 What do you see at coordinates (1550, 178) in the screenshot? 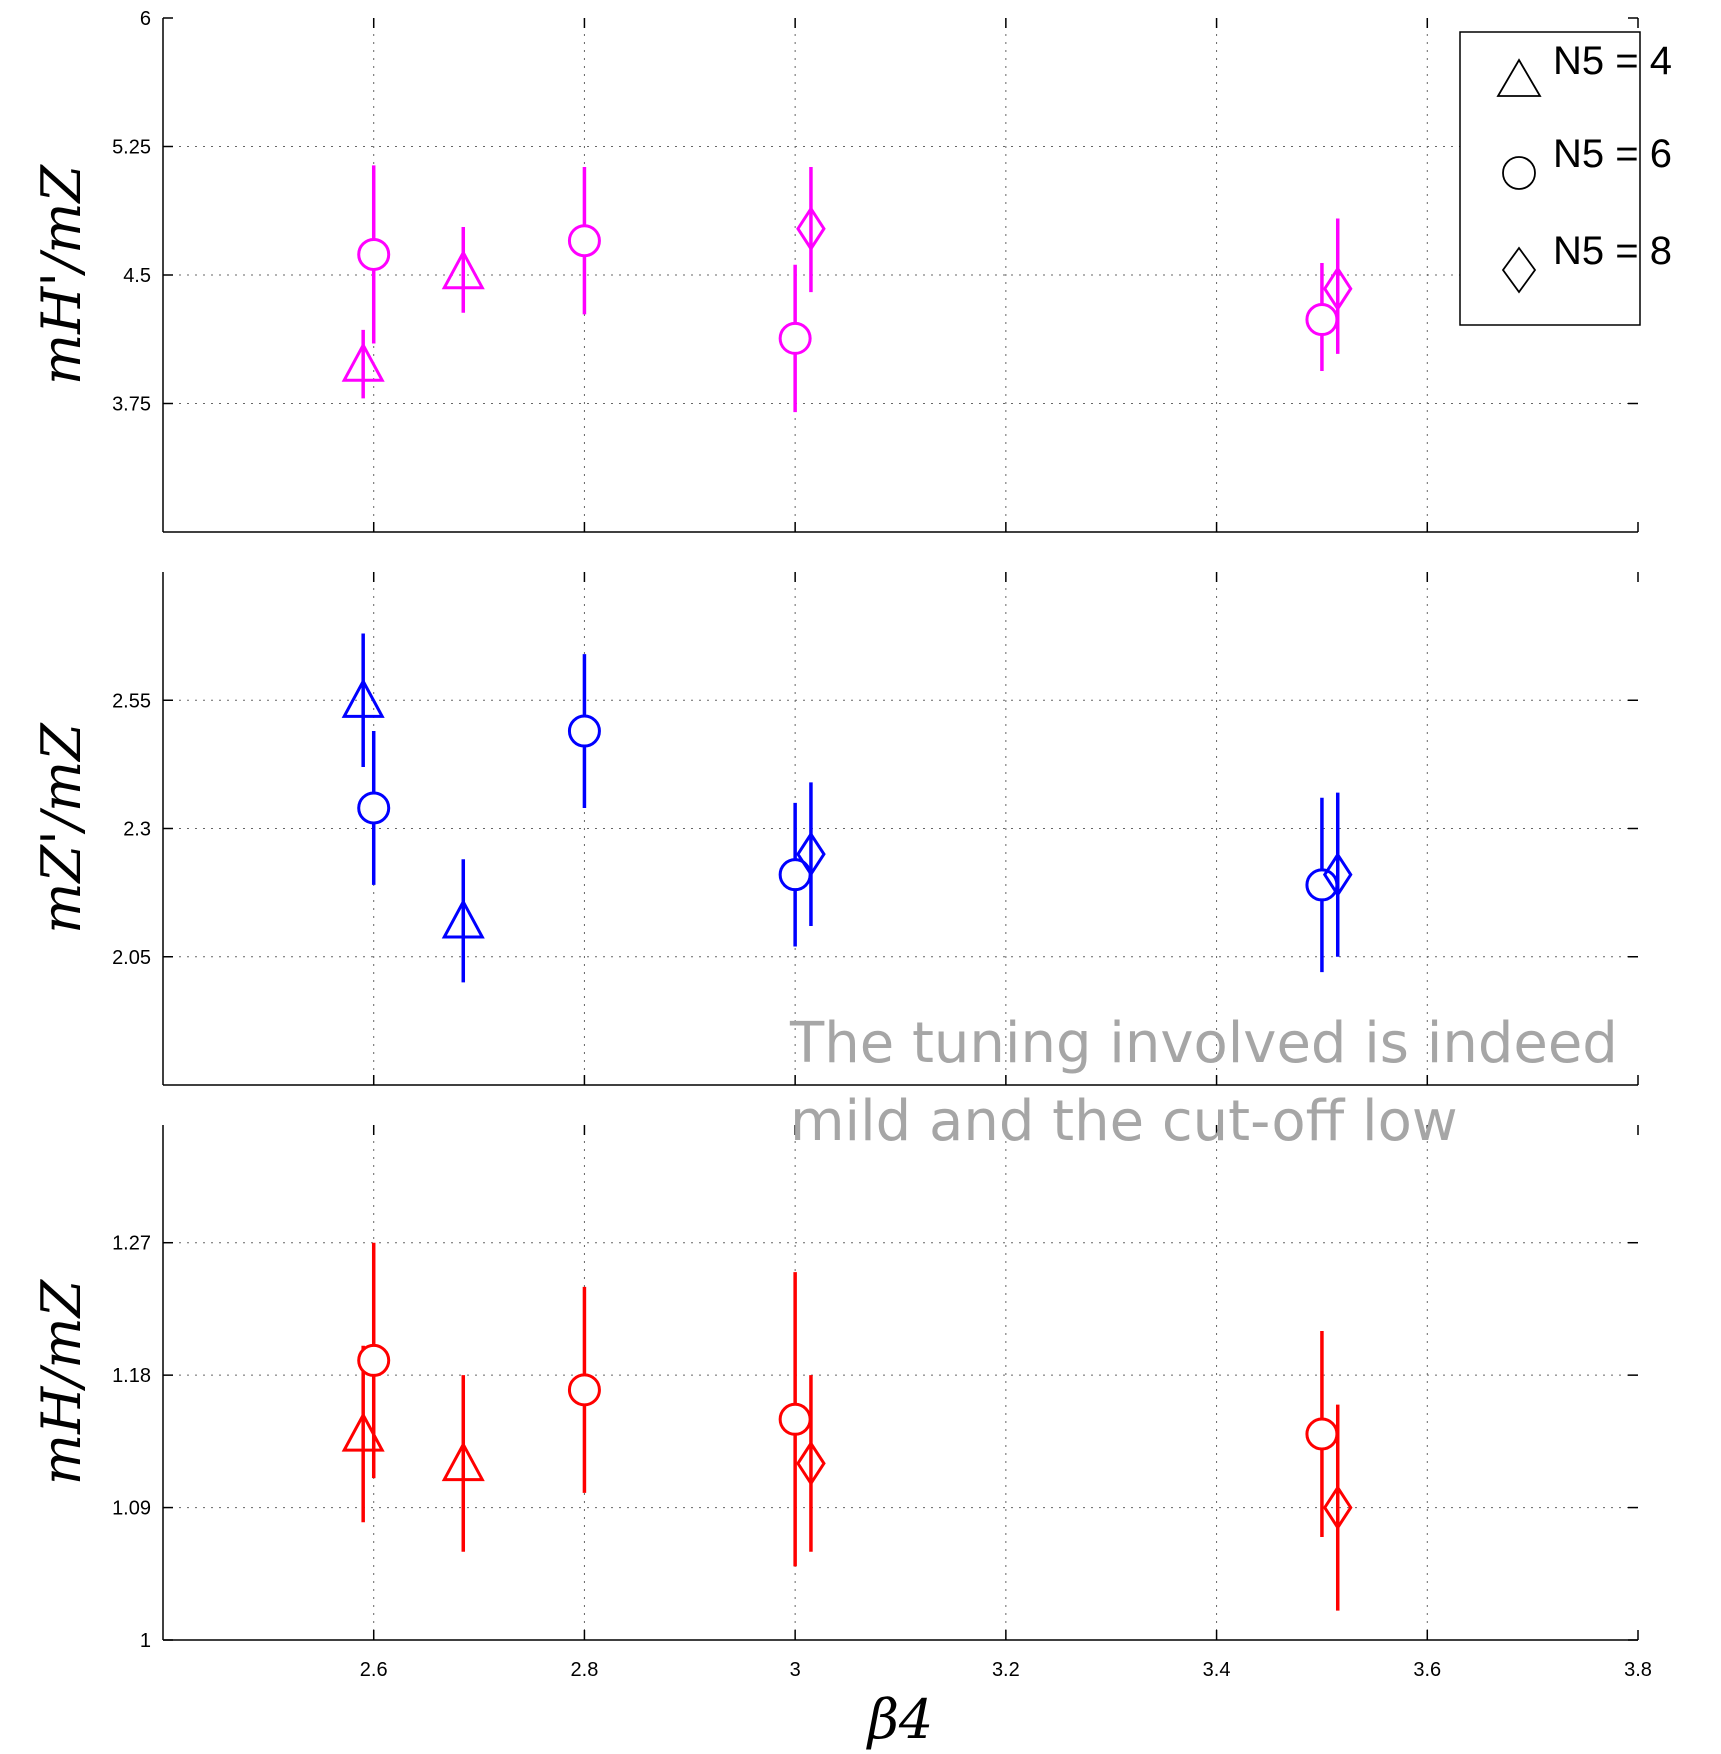
I see `legend-box` at bounding box center [1550, 178].